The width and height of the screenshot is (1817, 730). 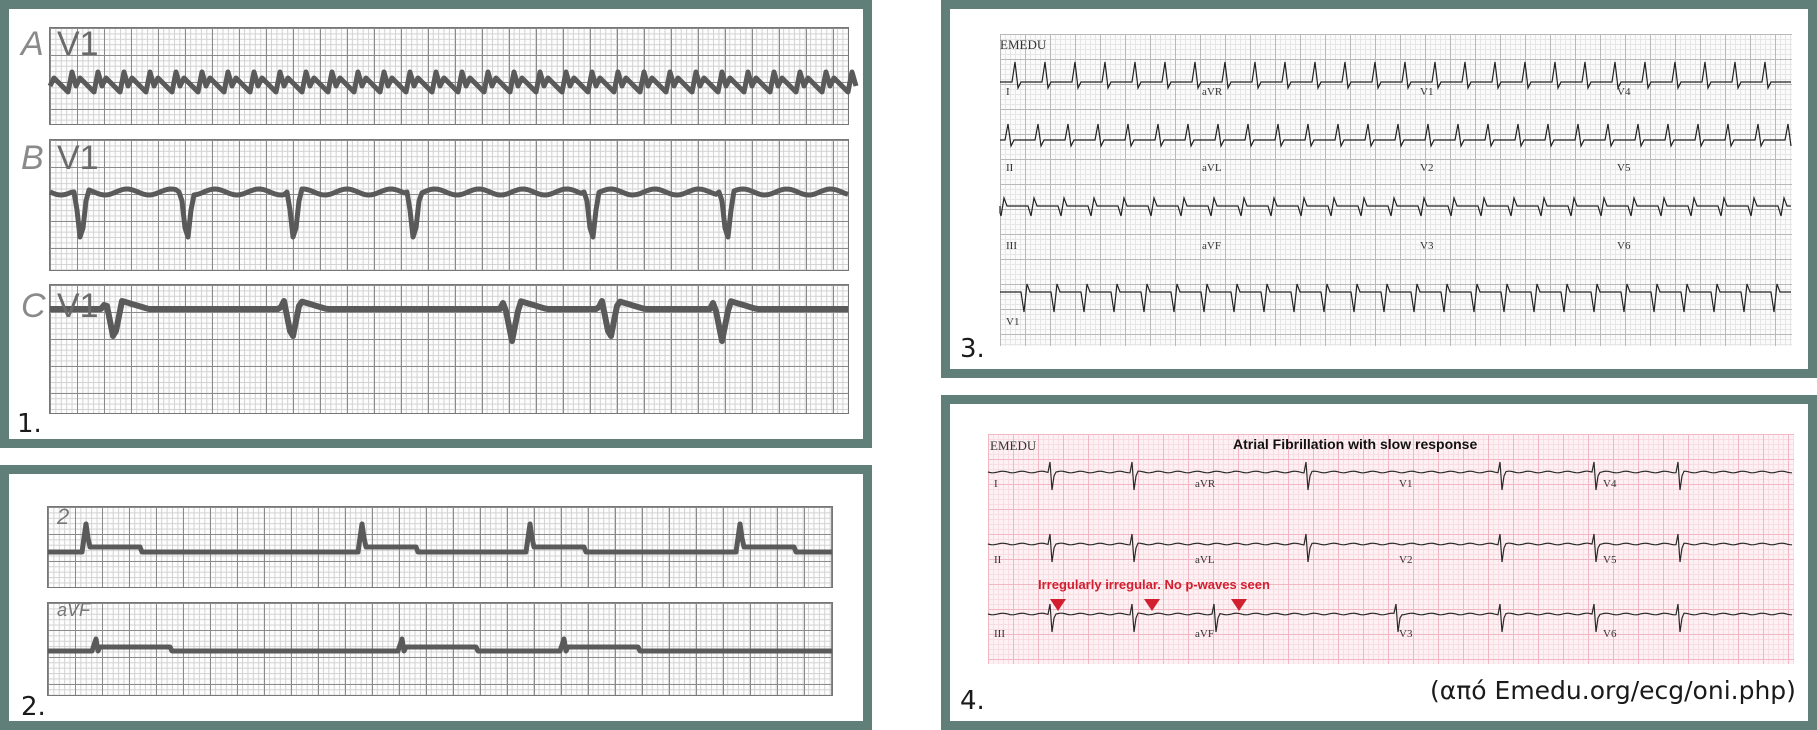 I want to click on panel-number-3: 3., so click(x=972, y=349).